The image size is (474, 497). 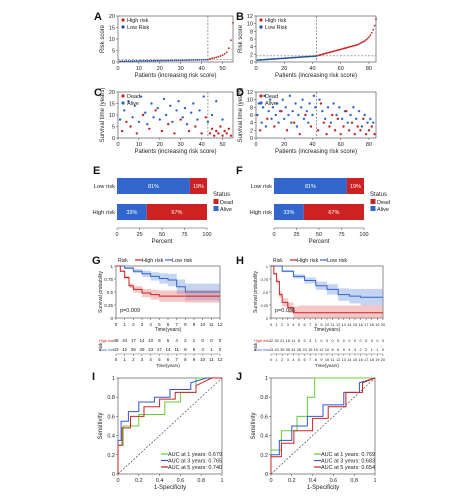 I want to click on x-tick-label: 18, so click(x=372, y=325).